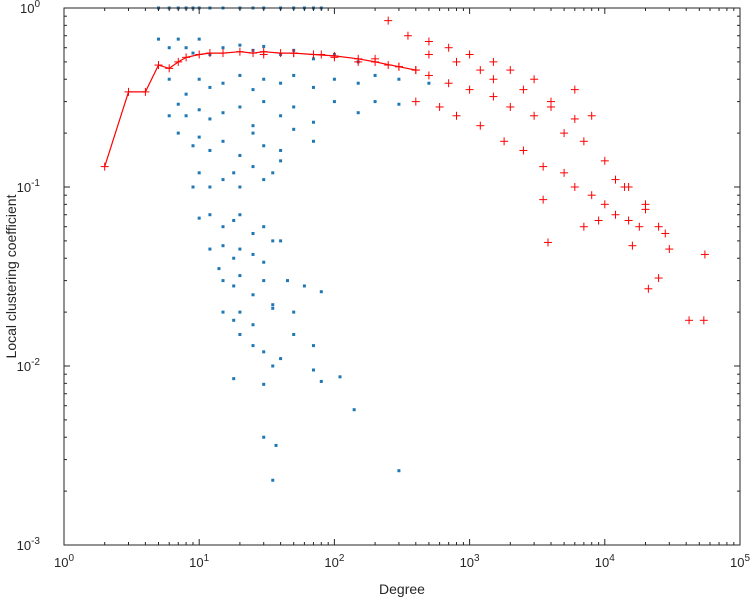  I want to click on x-tick-label: 10⁴, so click(605, 561).